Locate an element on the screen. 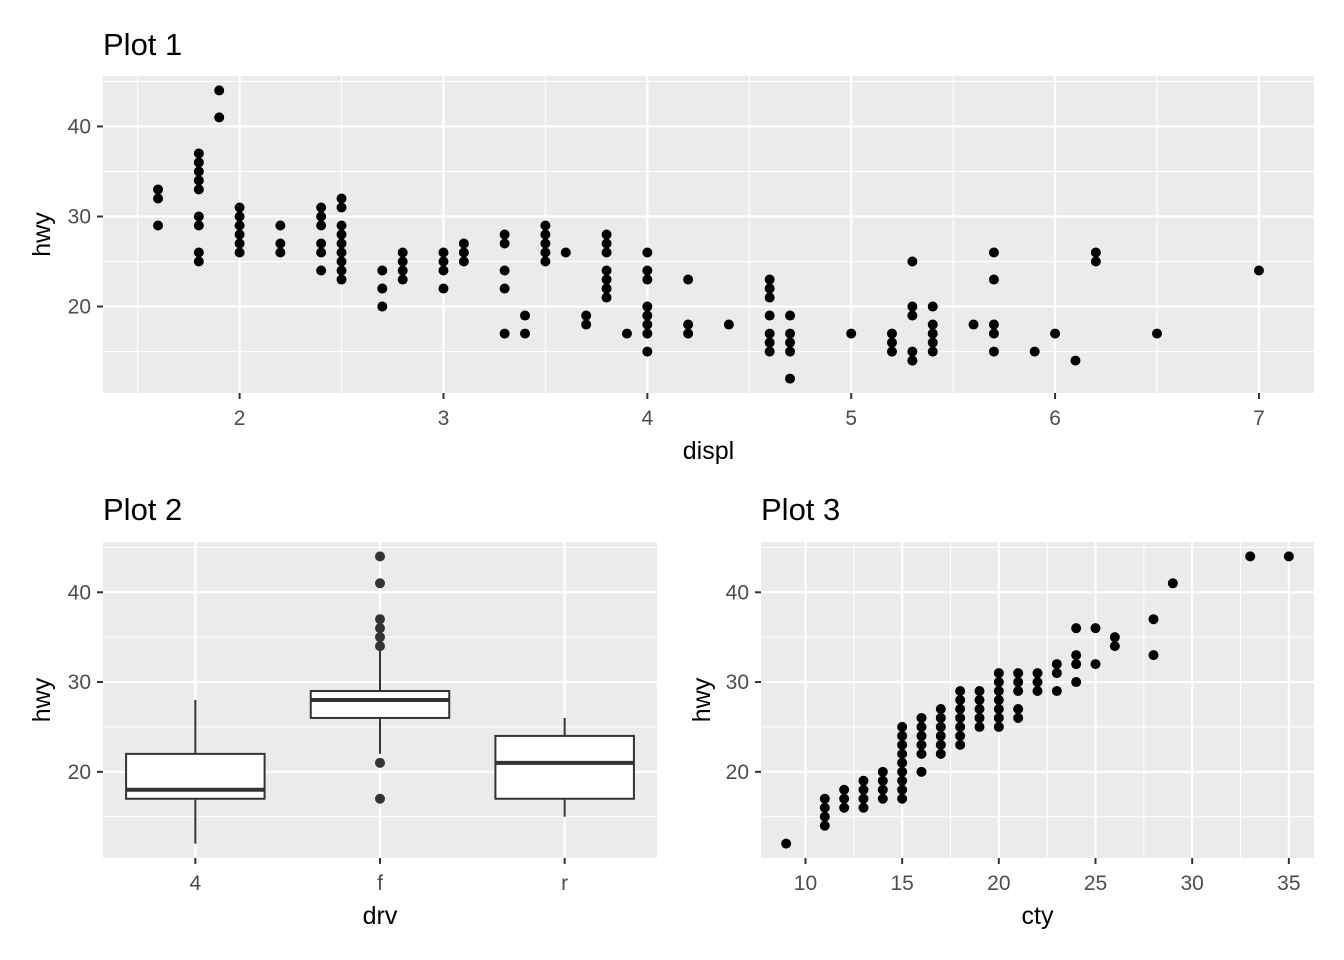  plot-1-x-axis-title: displ is located at coordinates (708, 451).